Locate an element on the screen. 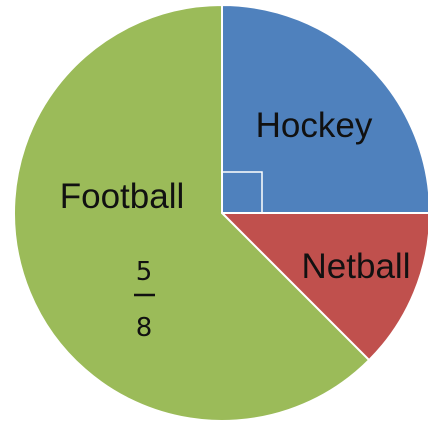 The height and width of the screenshot is (425, 428). label-football: Football is located at coordinates (122, 196).